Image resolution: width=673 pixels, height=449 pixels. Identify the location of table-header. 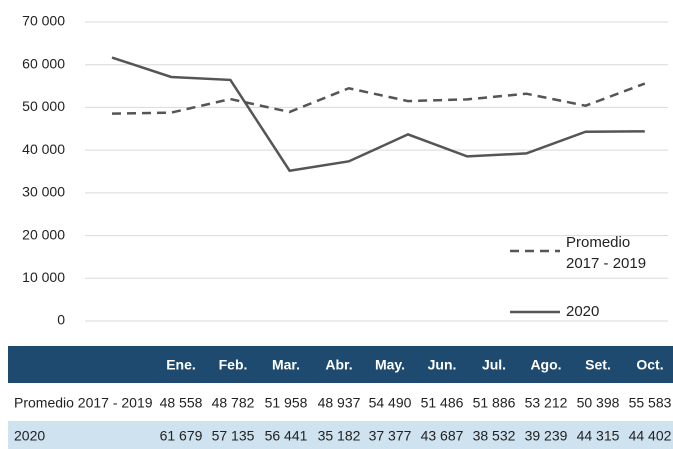
(340, 364).